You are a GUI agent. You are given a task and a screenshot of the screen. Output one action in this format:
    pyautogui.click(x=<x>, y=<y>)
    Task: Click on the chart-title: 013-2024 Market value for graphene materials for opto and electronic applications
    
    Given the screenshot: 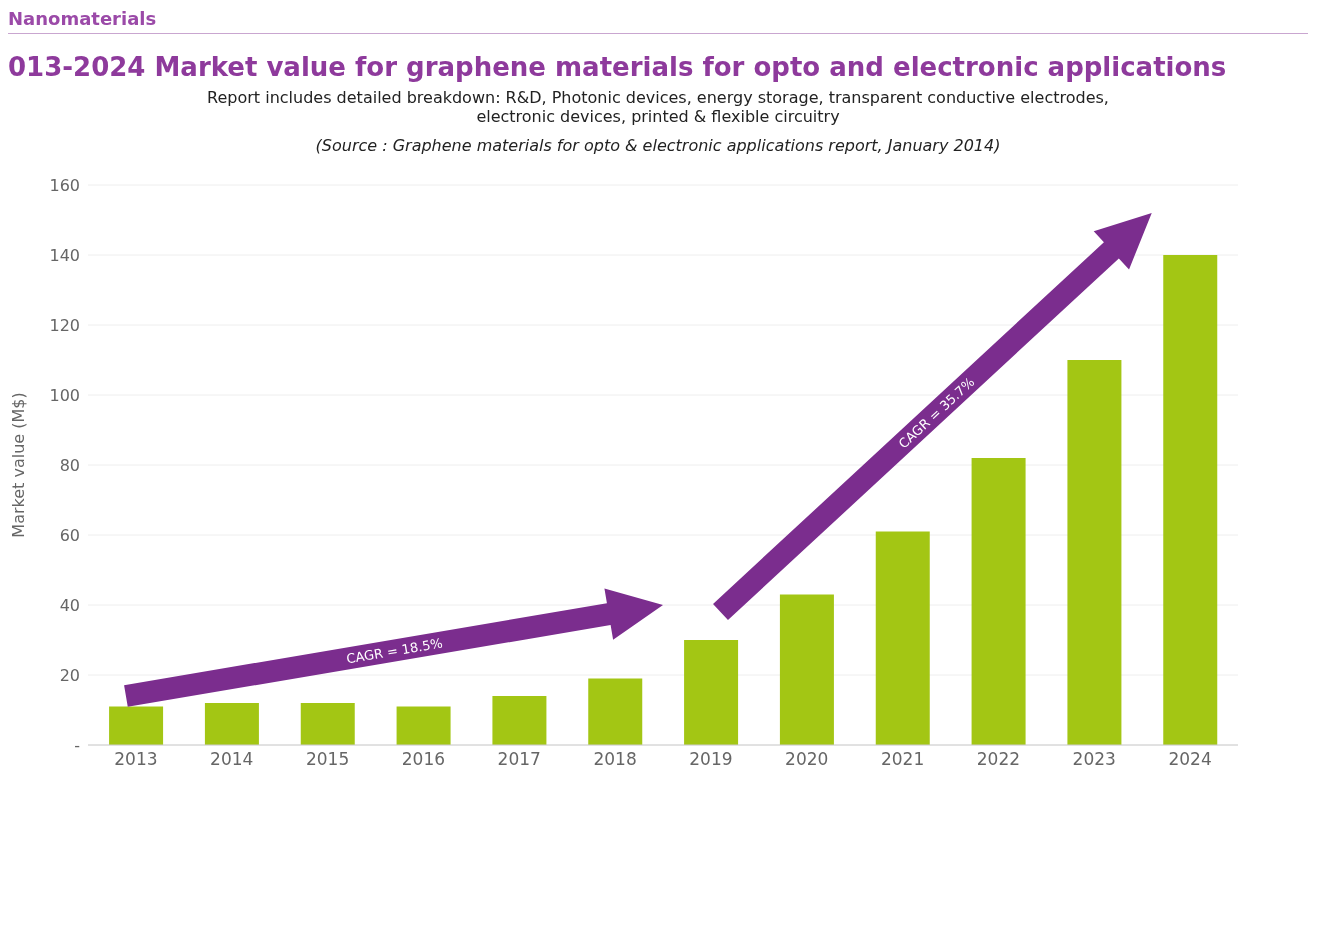 What is the action you would take?
    pyautogui.click(x=618, y=67)
    